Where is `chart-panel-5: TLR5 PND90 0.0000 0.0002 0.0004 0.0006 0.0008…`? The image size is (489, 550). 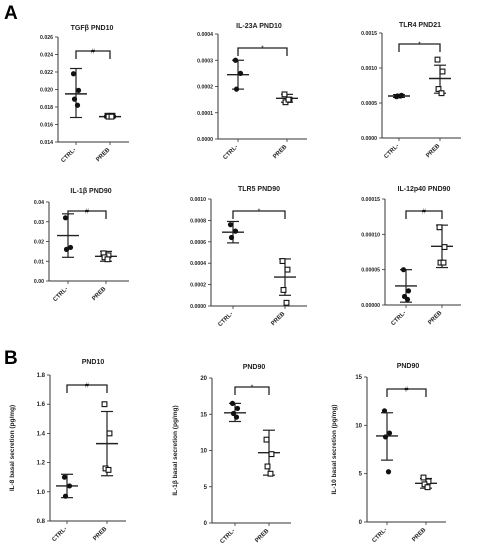
chart-panel-5: TLR5 PND90 0.0000 0.0002 0.0004 0.0006 0.0008… is located at coordinates (248, 257).